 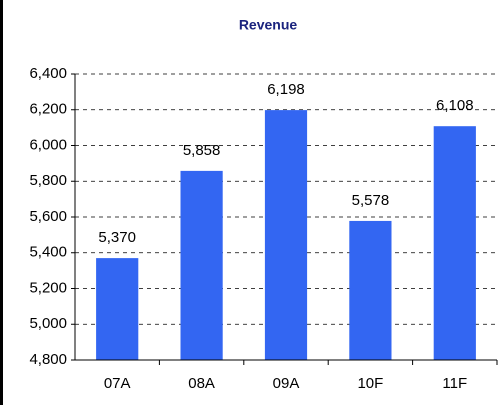 What do you see at coordinates (454, 383) in the screenshot?
I see `x-tick-label: 11F` at bounding box center [454, 383].